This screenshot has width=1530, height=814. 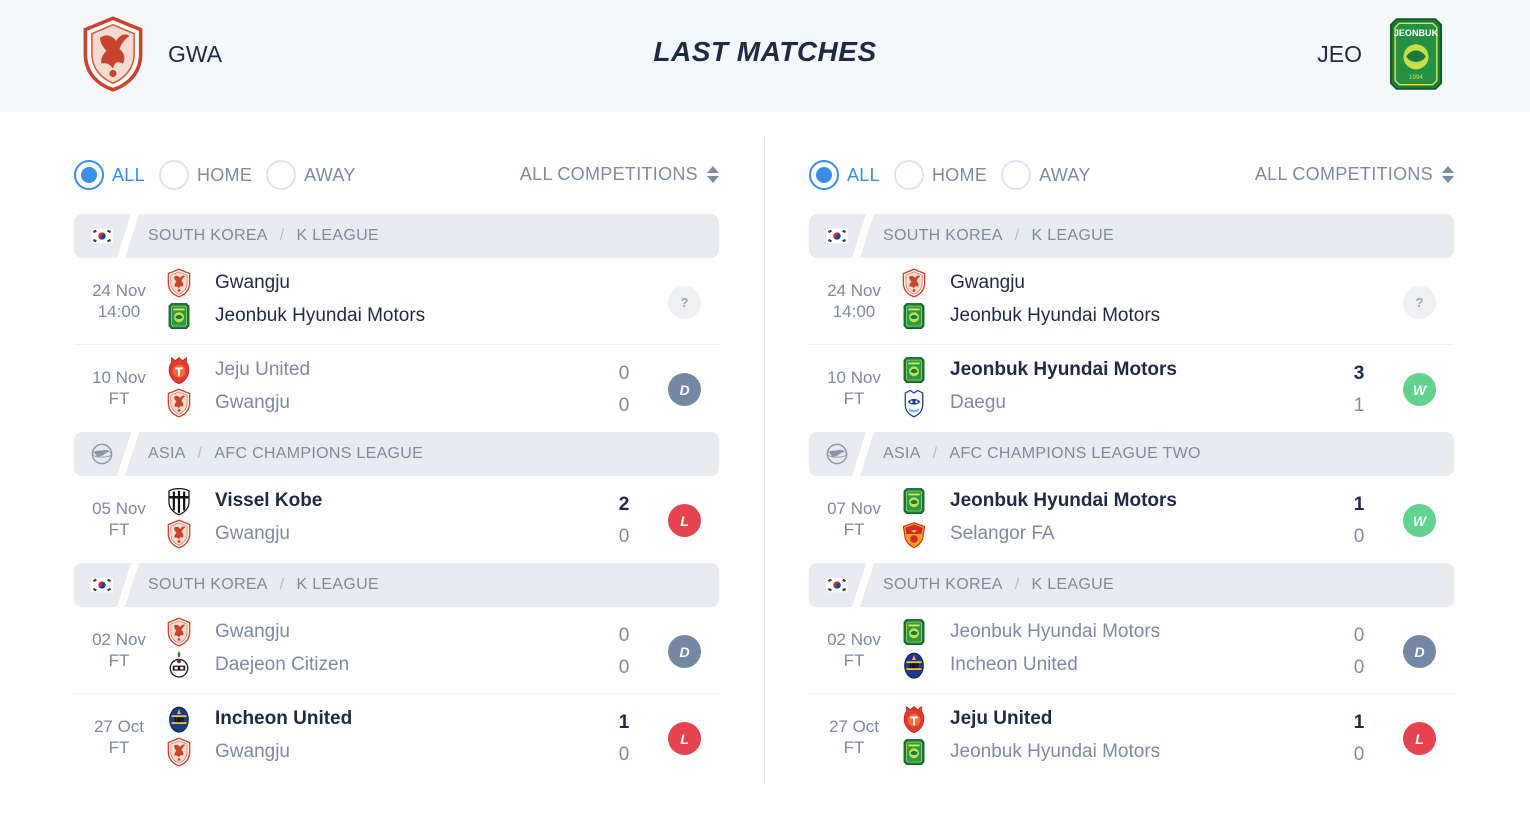 I want to click on competition-league: AFC CHAMPIONS LEAGUE, so click(x=319, y=453).